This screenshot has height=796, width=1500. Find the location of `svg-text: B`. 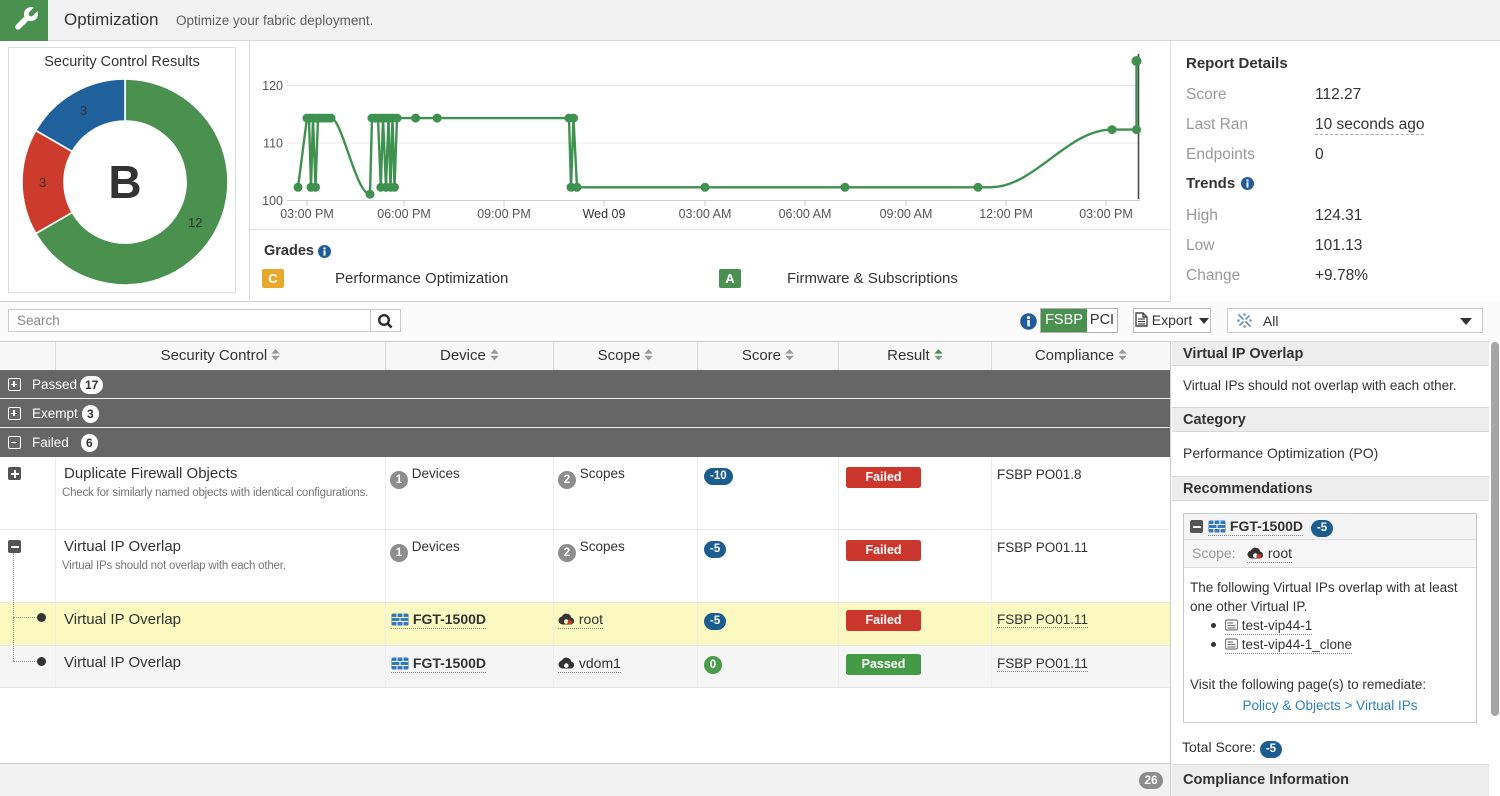

svg-text: B is located at coordinates (124, 182).